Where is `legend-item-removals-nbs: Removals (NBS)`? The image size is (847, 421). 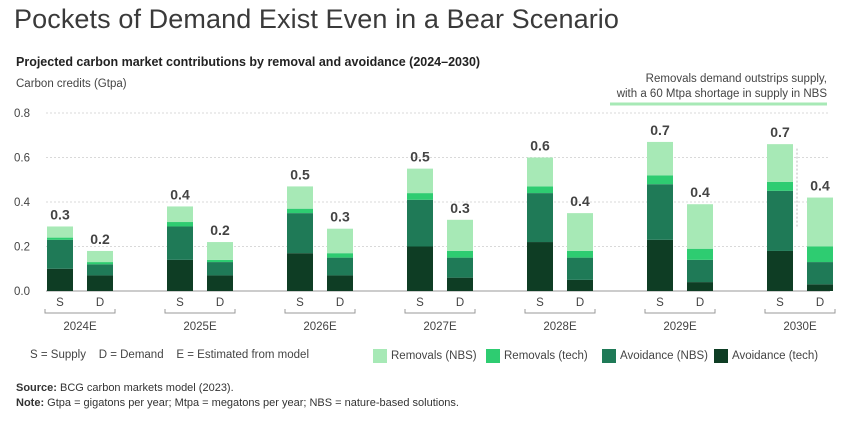 legend-item-removals-nbs: Removals (NBS) is located at coordinates (425, 356).